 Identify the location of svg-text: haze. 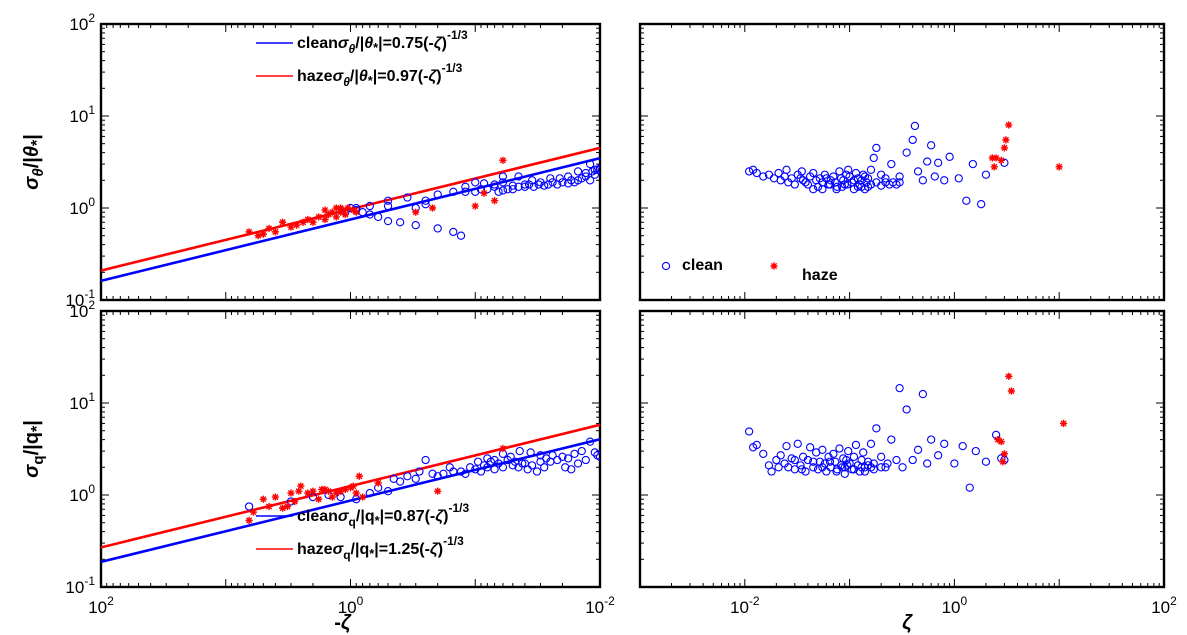
(820, 275).